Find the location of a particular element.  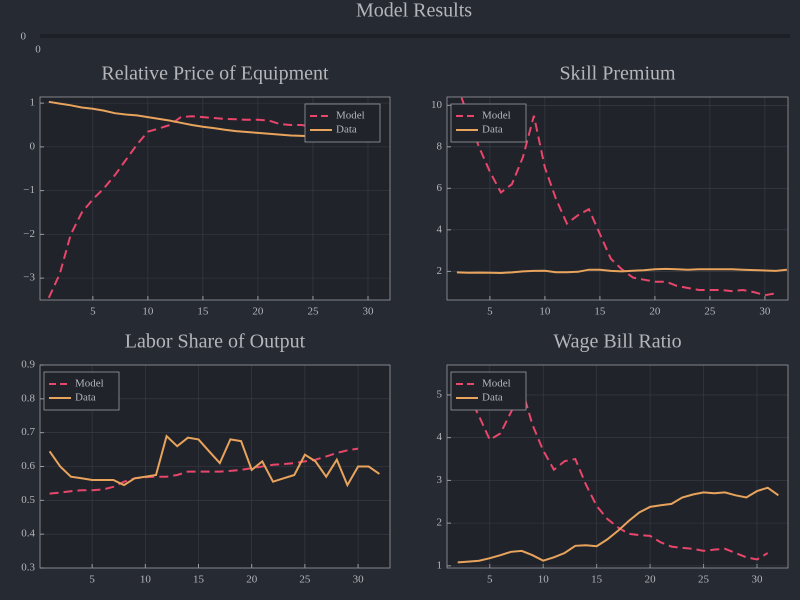

y-tick-label: −1 is located at coordinates (29, 190).